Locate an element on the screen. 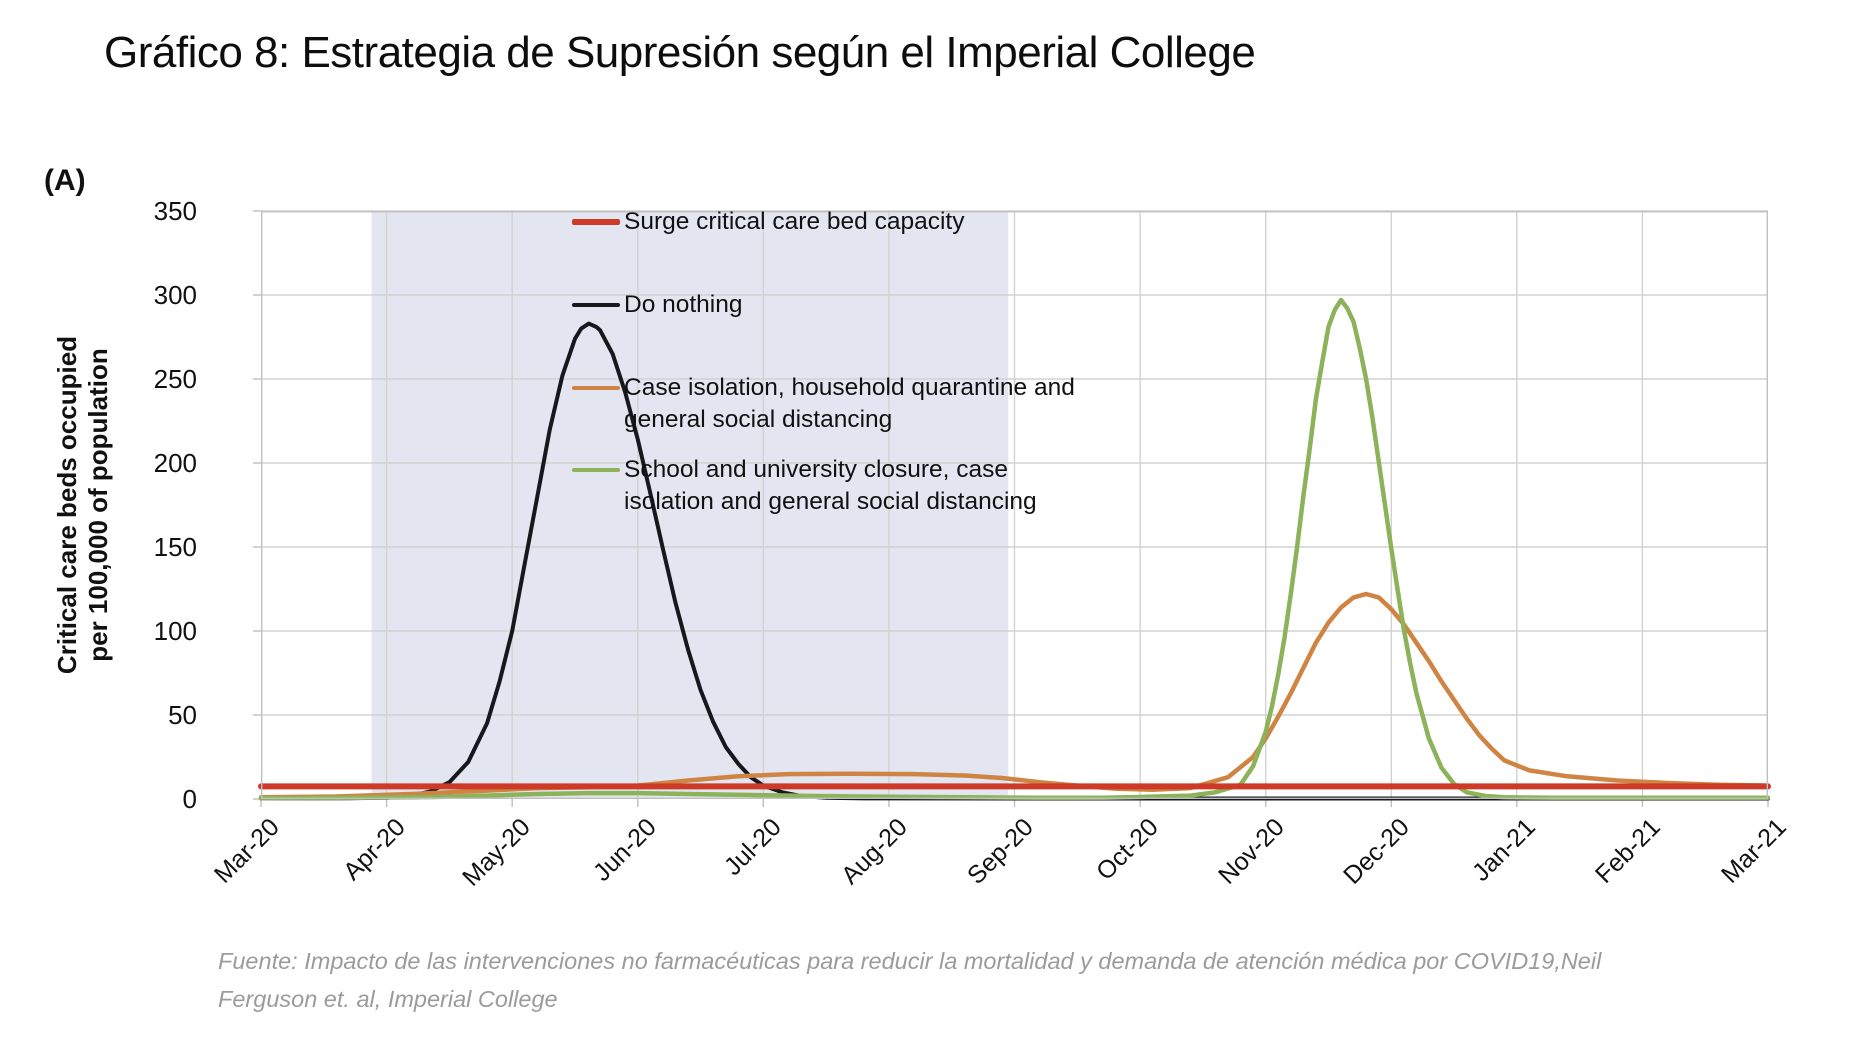 The image size is (1870, 1046). legend-label-surge-capacity: Surge critical care bed capacity is located at coordinates (794, 221).